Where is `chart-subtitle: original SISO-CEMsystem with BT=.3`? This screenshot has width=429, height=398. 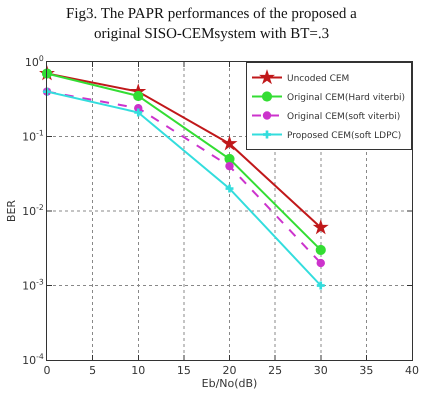
chart-subtitle: original SISO-CEMsystem with BT=.3 is located at coordinates (212, 34).